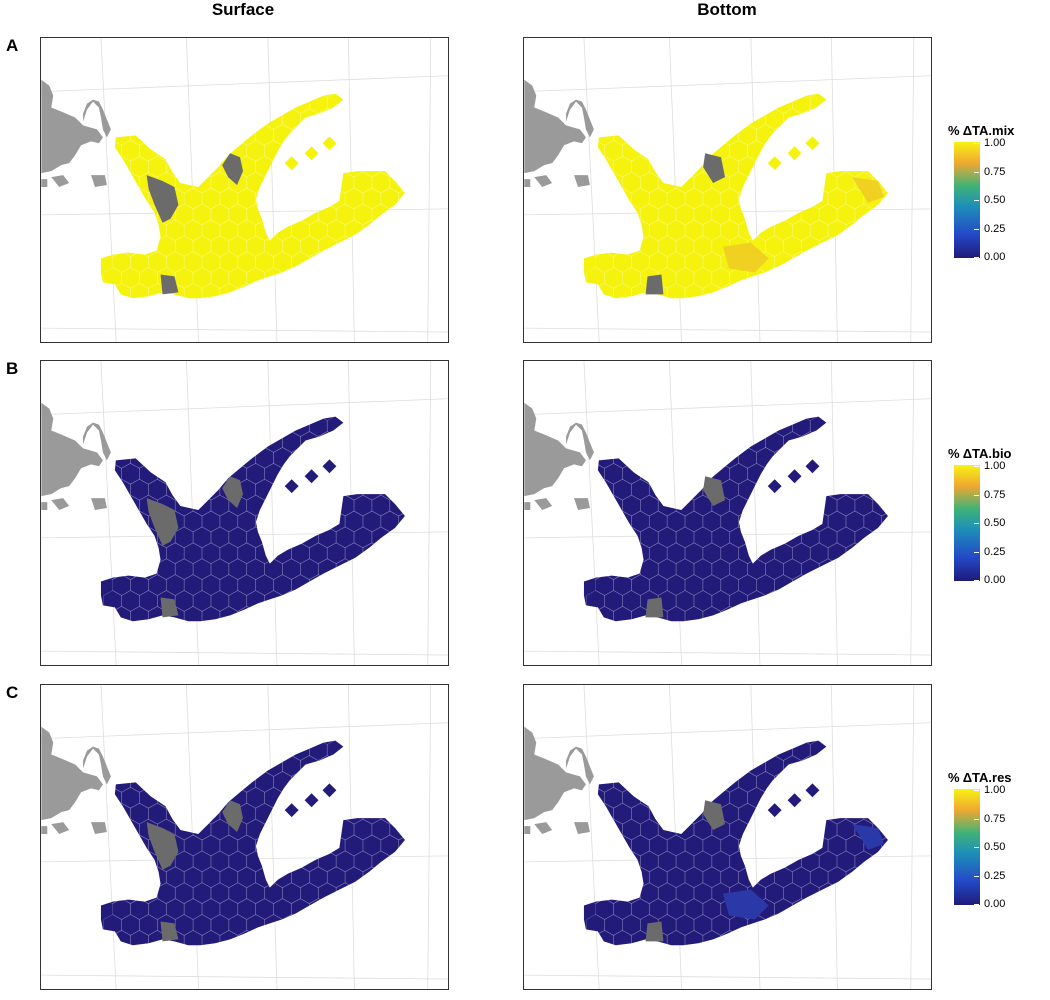 This screenshot has height=1000, width=1050. Describe the element at coordinates (12, 368) in the screenshot. I see `row-label-b: B` at that location.